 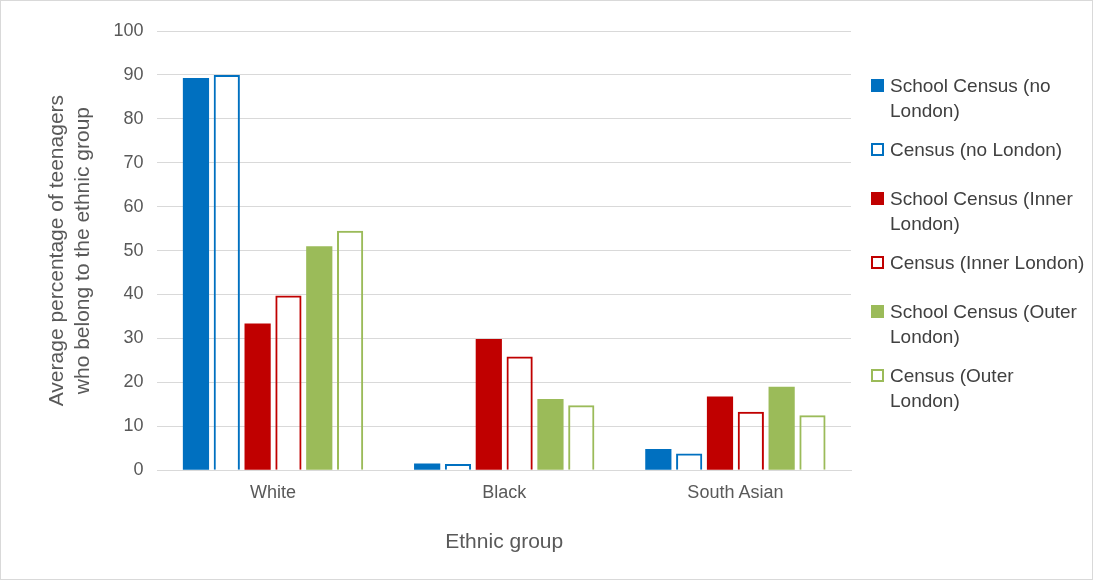 What do you see at coordinates (133, 205) in the screenshot?
I see `y-tick-label: 60` at bounding box center [133, 205].